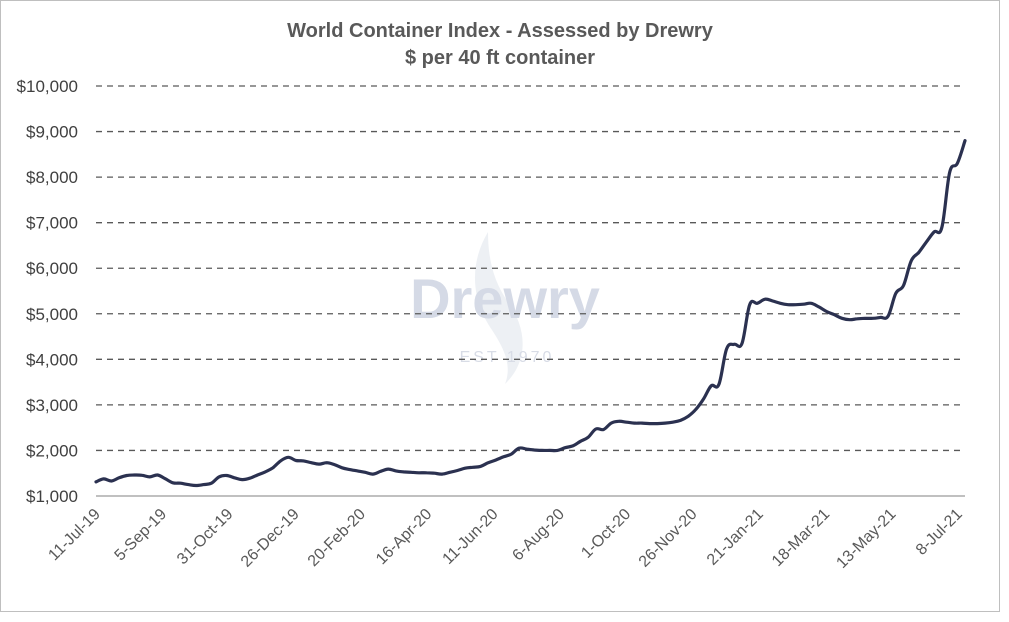 The height and width of the screenshot is (622, 1009). I want to click on watermark: Drewry EST 1970, so click(505, 308).